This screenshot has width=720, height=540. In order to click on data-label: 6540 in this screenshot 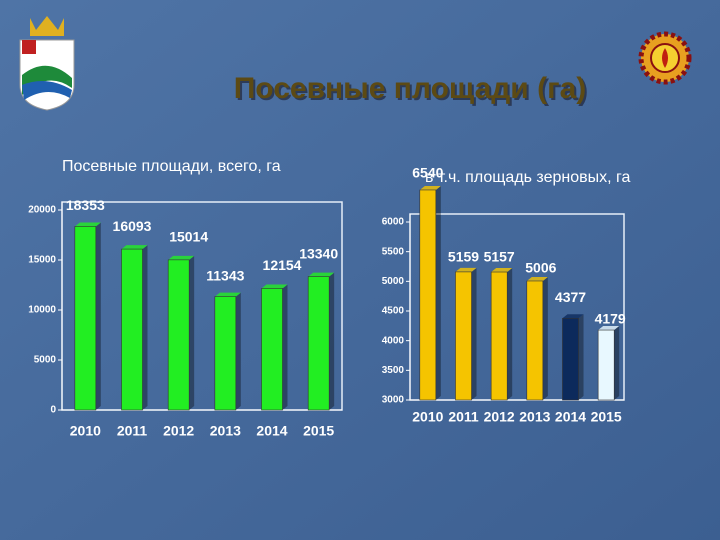, I will do `click(427, 173)`.